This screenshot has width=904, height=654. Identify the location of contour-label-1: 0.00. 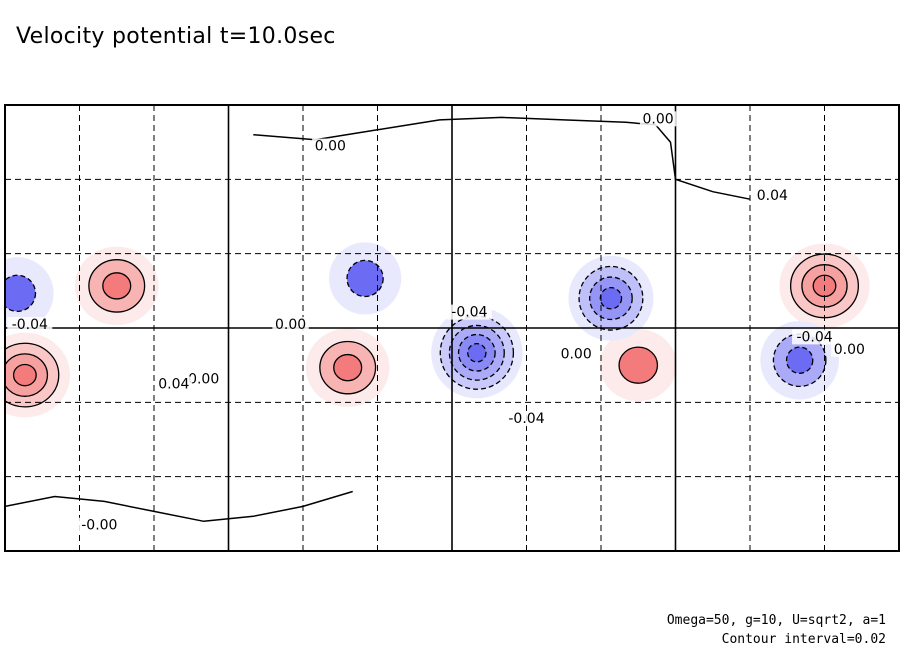
(658, 119).